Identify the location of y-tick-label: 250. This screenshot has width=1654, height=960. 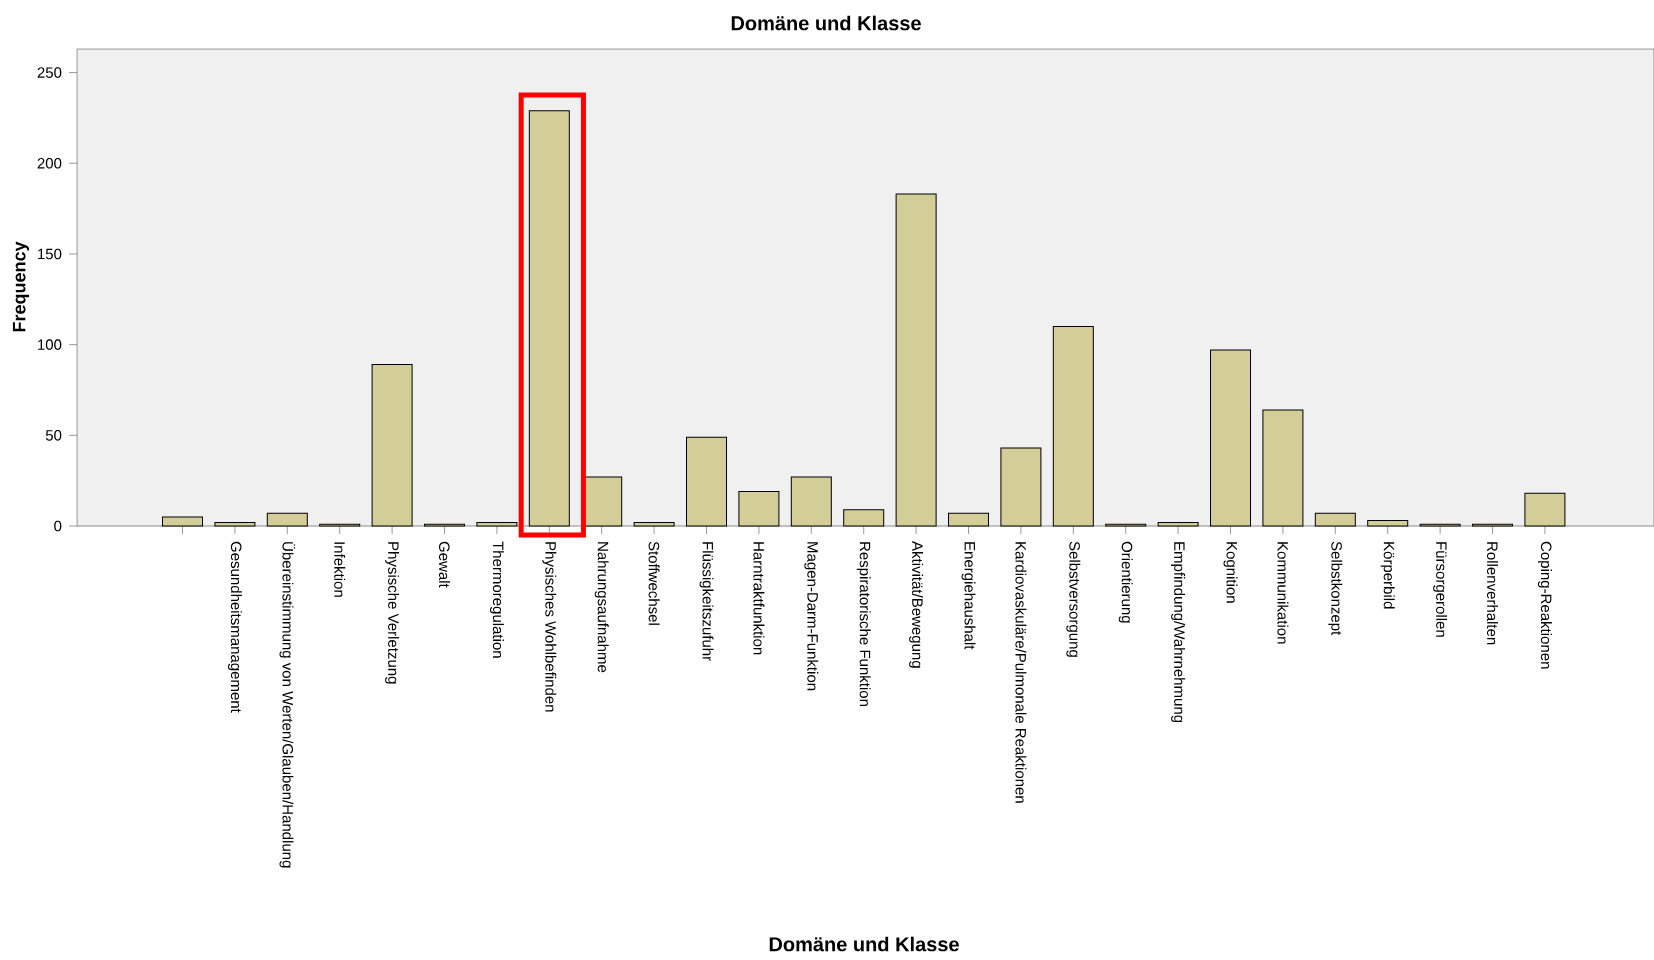
(49, 72).